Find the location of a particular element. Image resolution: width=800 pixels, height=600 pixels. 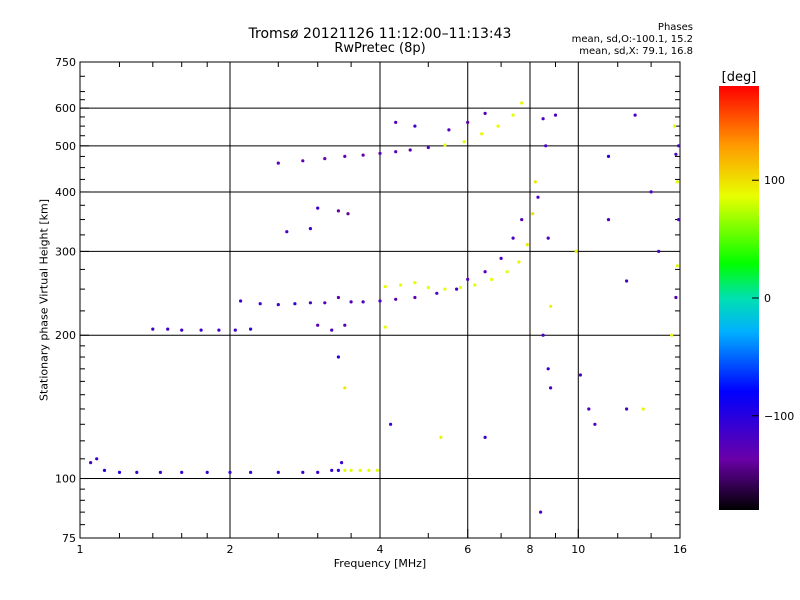

phases-heading: Phases is located at coordinates (675, 27).